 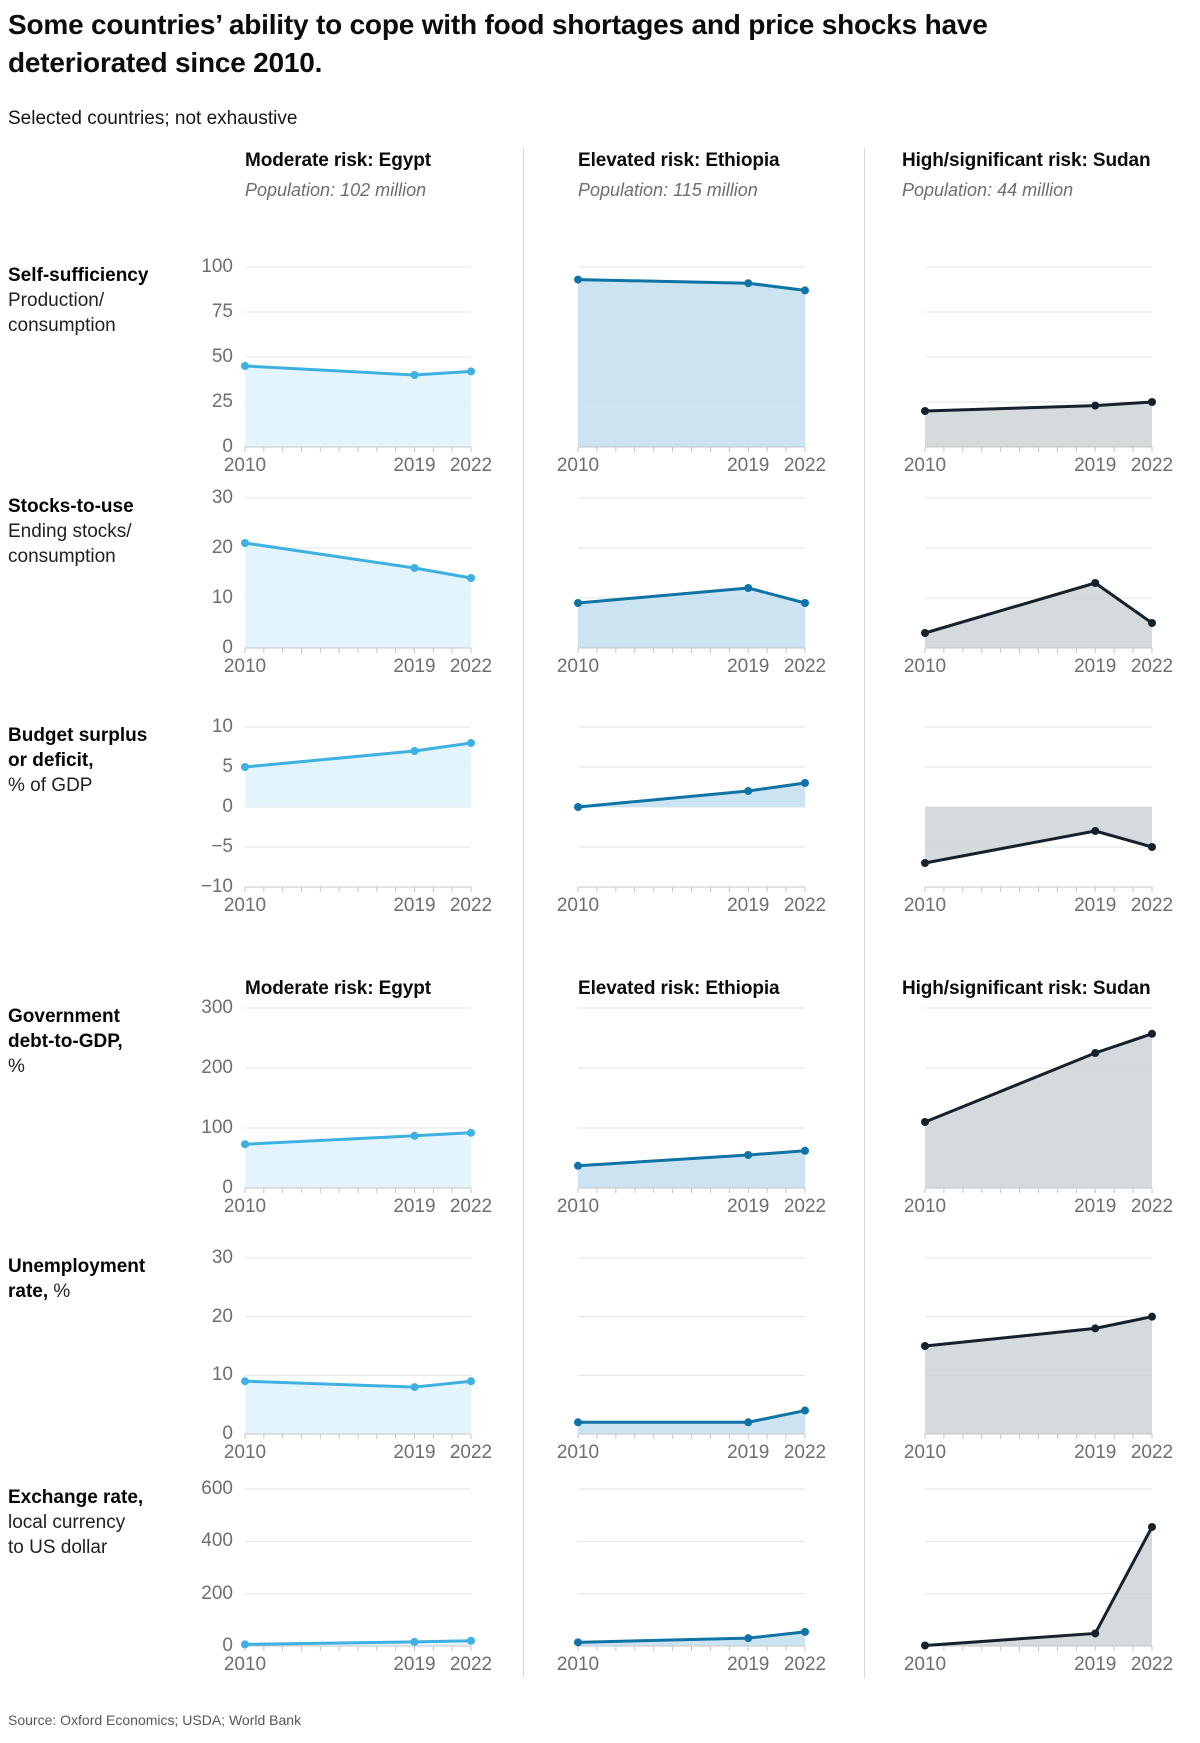 I want to click on row-label-stocks-to-use: Ending stocks/, so click(x=70, y=531).